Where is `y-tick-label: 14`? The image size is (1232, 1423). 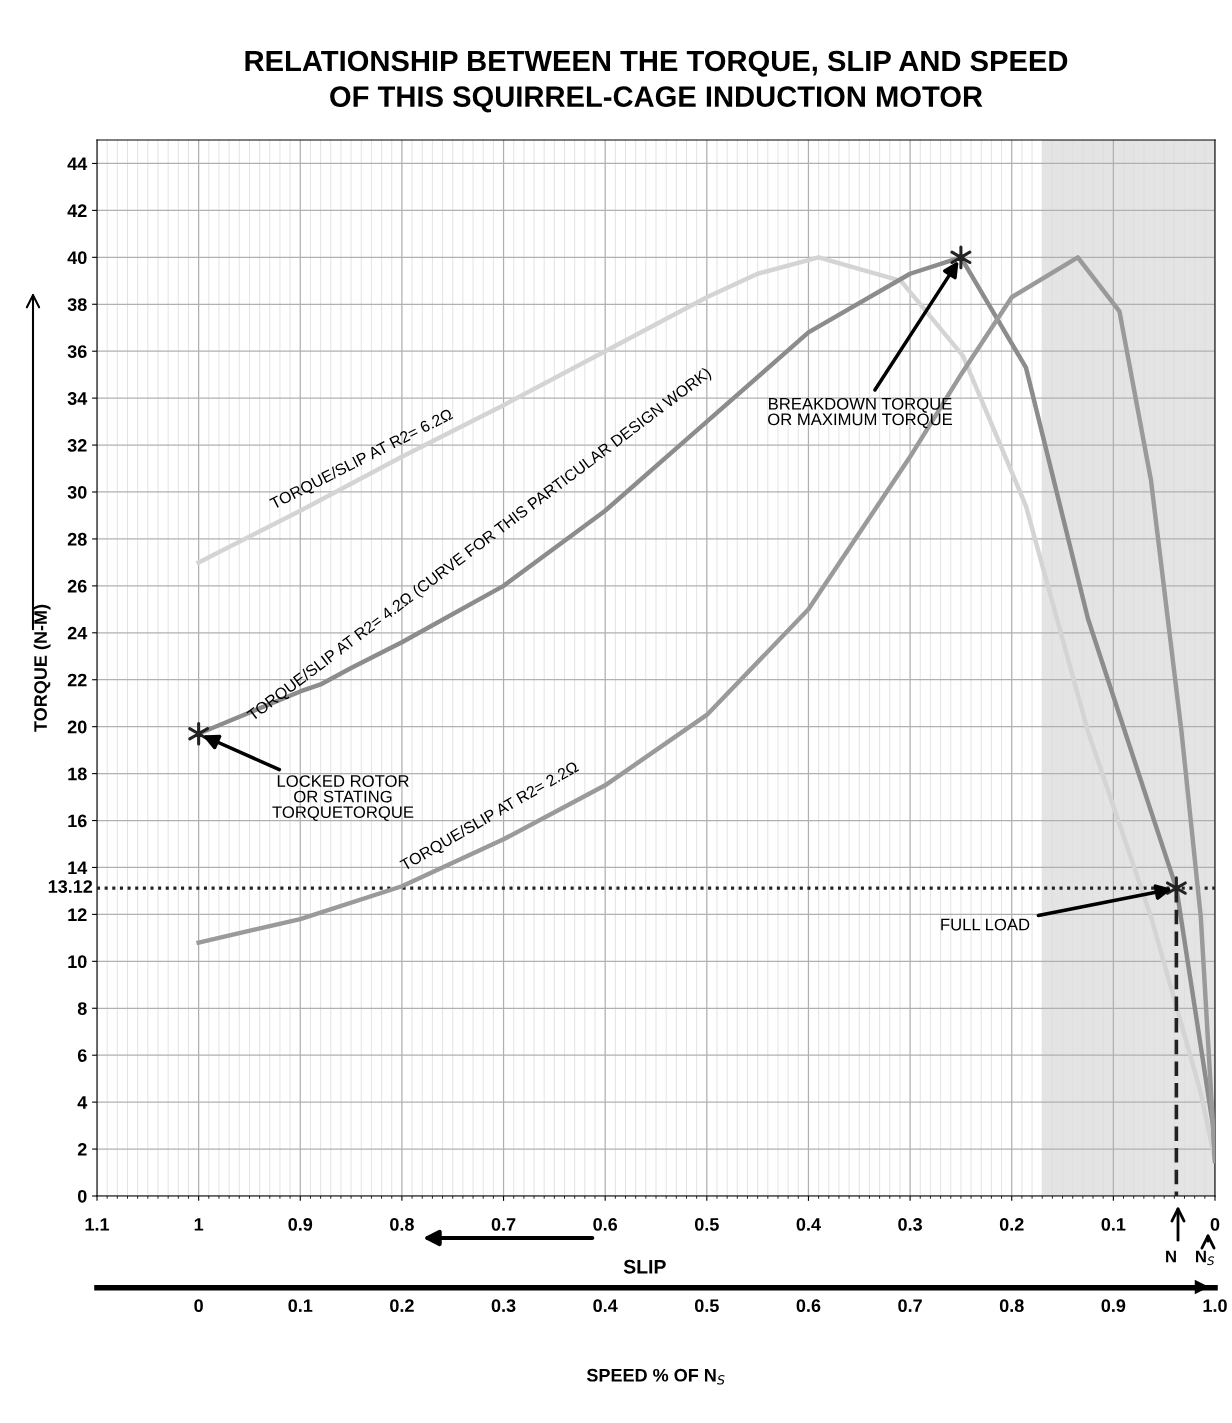
y-tick-label: 14 is located at coordinates (78, 868).